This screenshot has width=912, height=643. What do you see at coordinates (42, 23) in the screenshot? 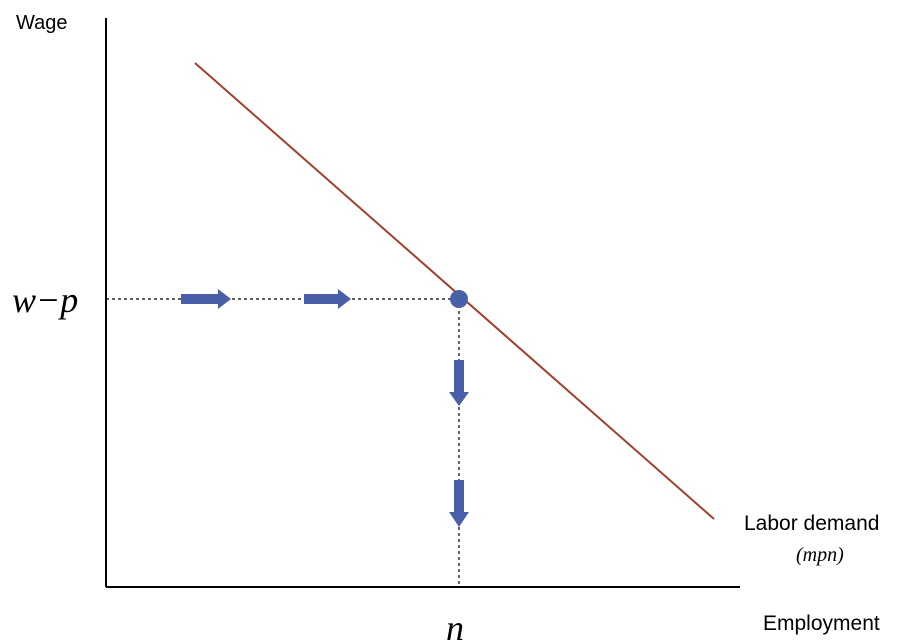
I see `y-axis-label: Wage` at bounding box center [42, 23].